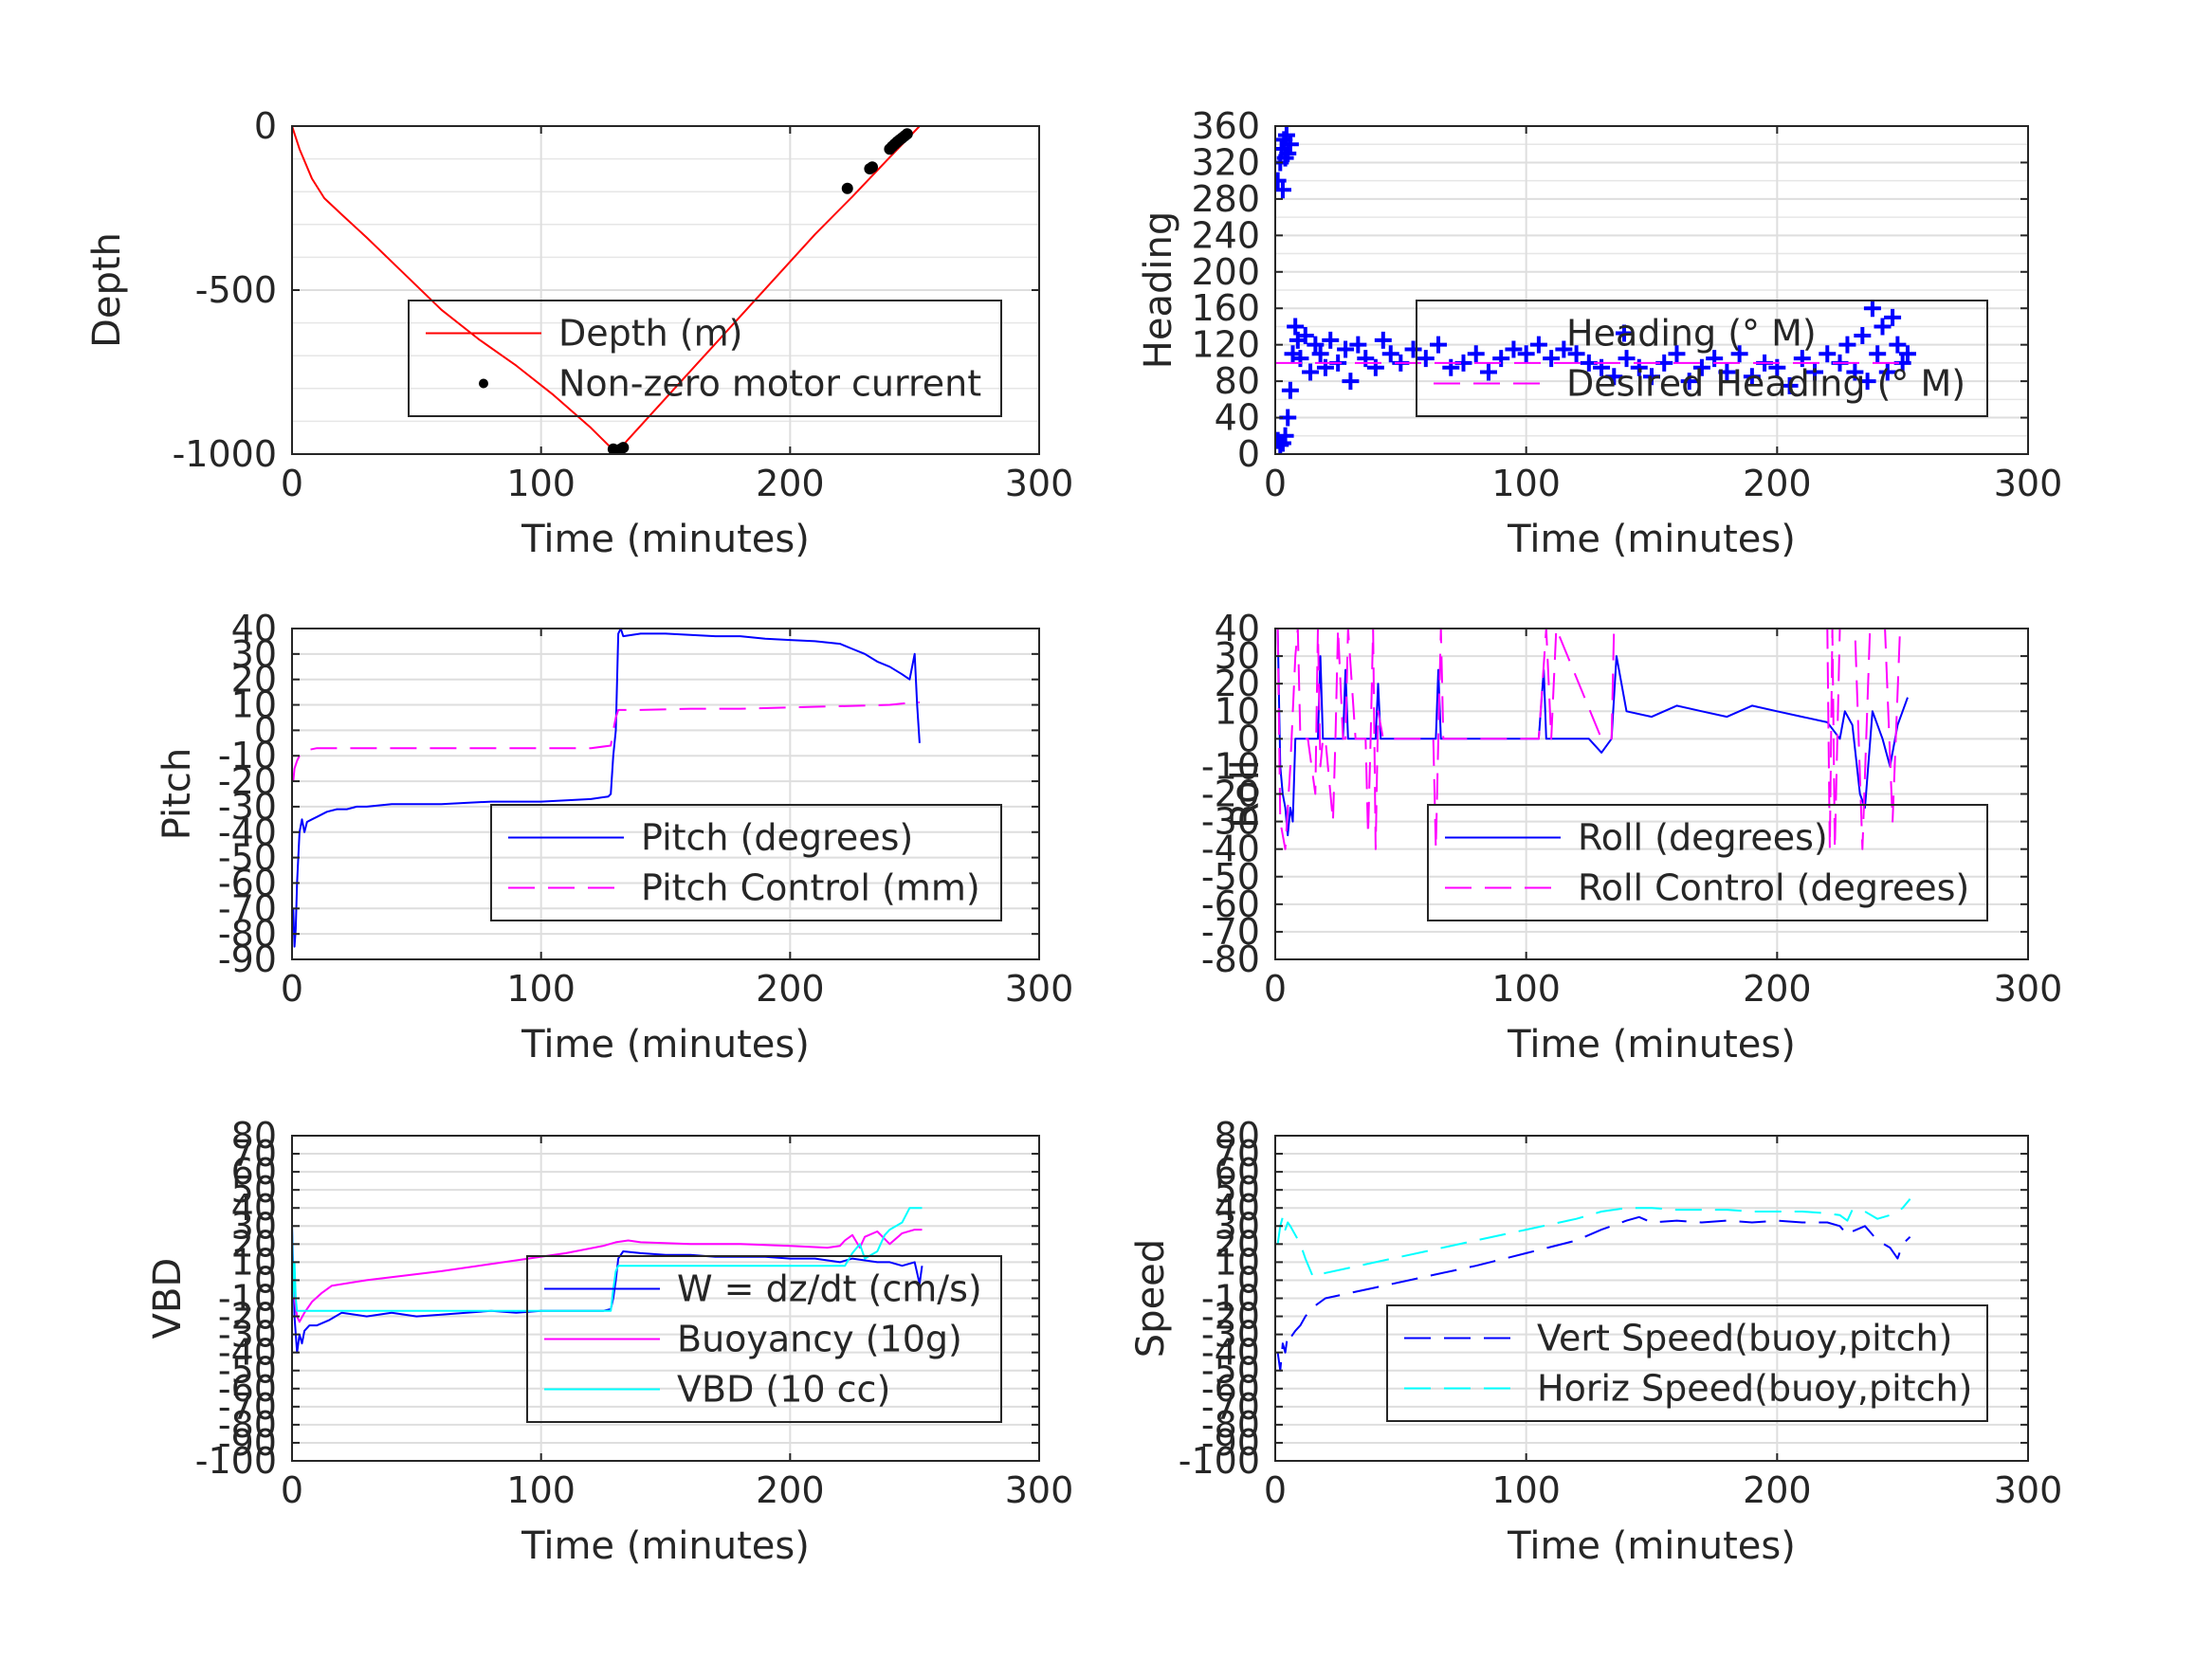 The image size is (2212, 1659). I want to click on legend-label: Horiz Speed(buoy,pitch), so click(1754, 1389).